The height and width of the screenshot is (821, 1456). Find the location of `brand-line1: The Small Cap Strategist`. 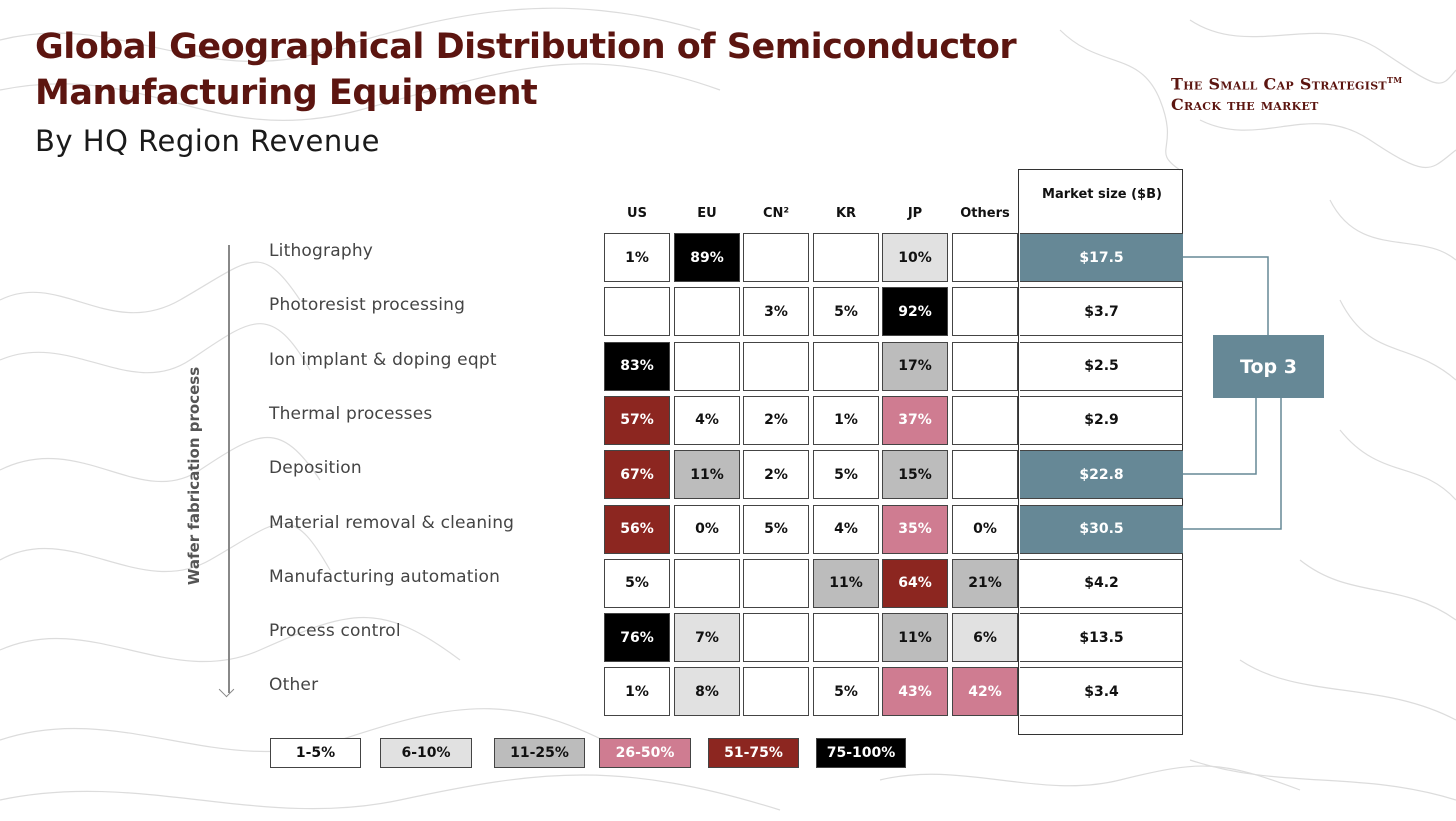

brand-line1: The Small Cap Strategist is located at coordinates (1279, 84).